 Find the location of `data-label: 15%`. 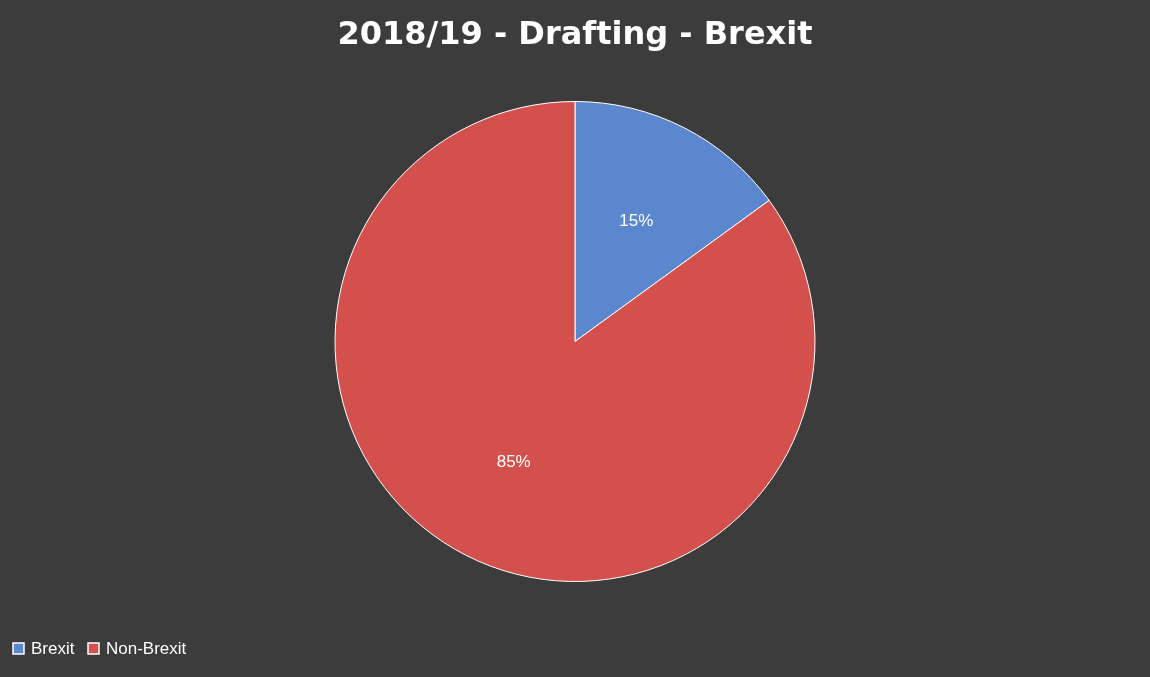

data-label: 15% is located at coordinates (636, 221).